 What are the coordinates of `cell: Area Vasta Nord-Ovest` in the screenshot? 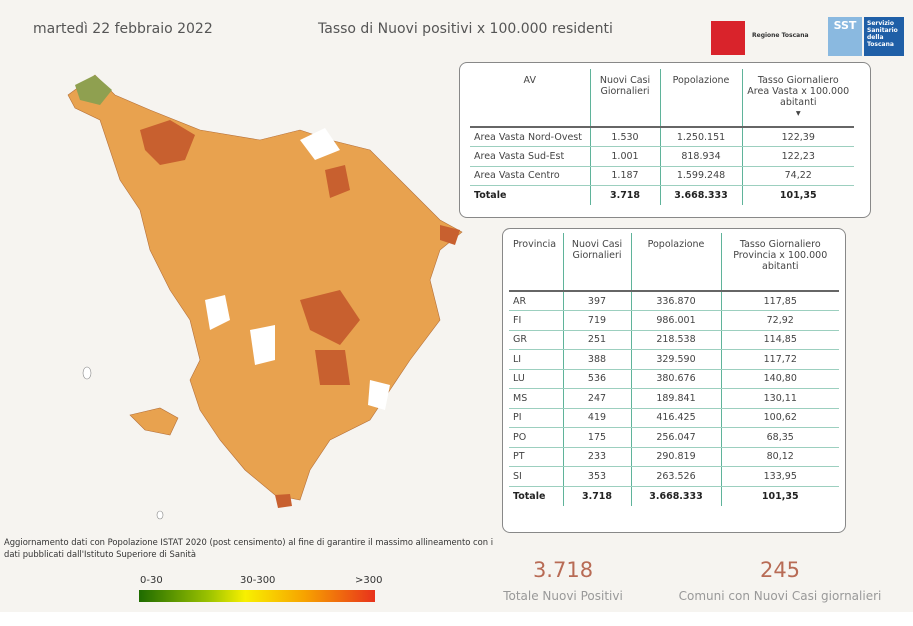 It's located at (530, 137).